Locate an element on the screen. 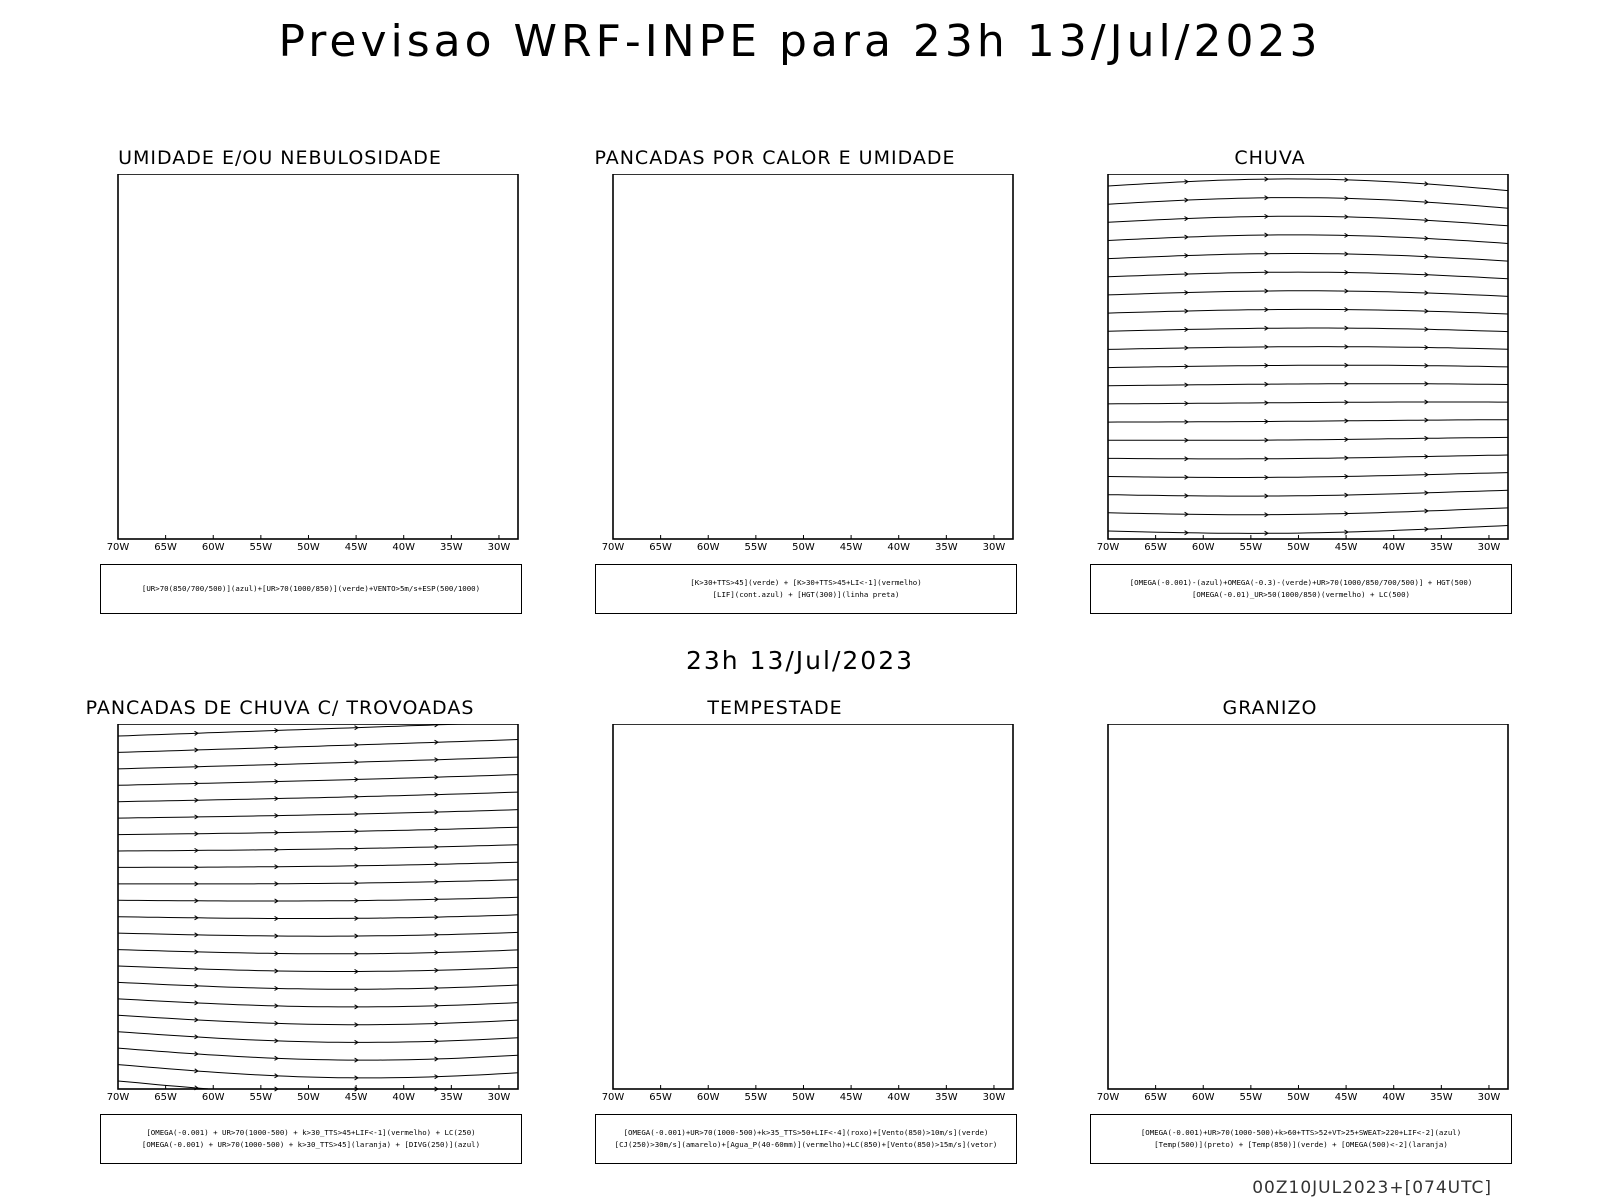 This screenshot has width=1600, height=1200. panel-title: UMIDADE E/OU NEBULOSIDADE is located at coordinates (280, 158).